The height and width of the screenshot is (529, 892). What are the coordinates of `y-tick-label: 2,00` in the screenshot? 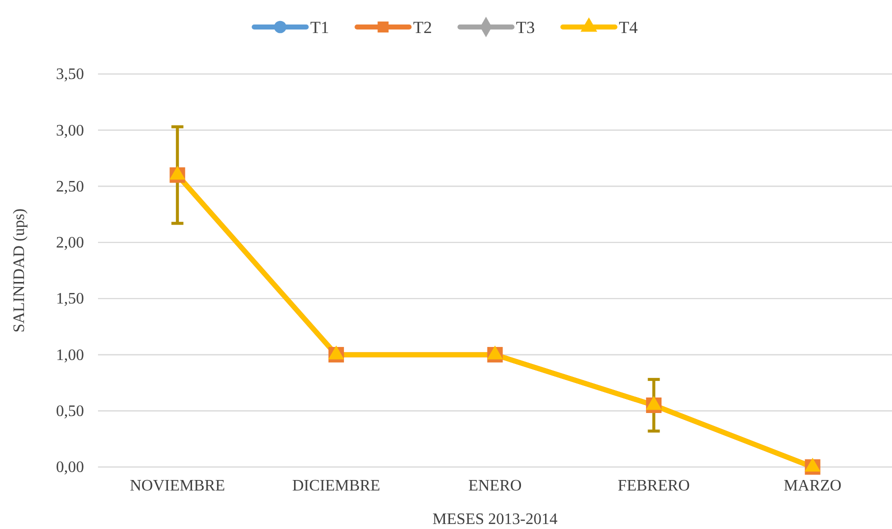 It's located at (70, 243).